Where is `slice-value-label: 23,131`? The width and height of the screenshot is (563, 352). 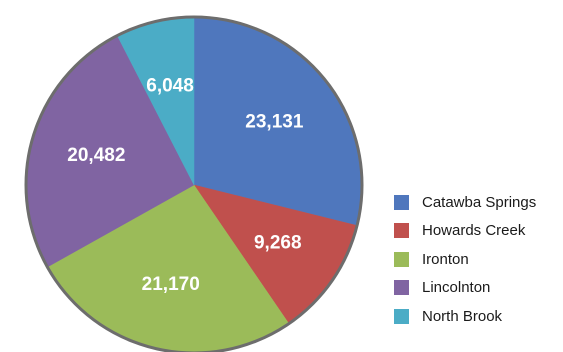 slice-value-label: 23,131 is located at coordinates (274, 122).